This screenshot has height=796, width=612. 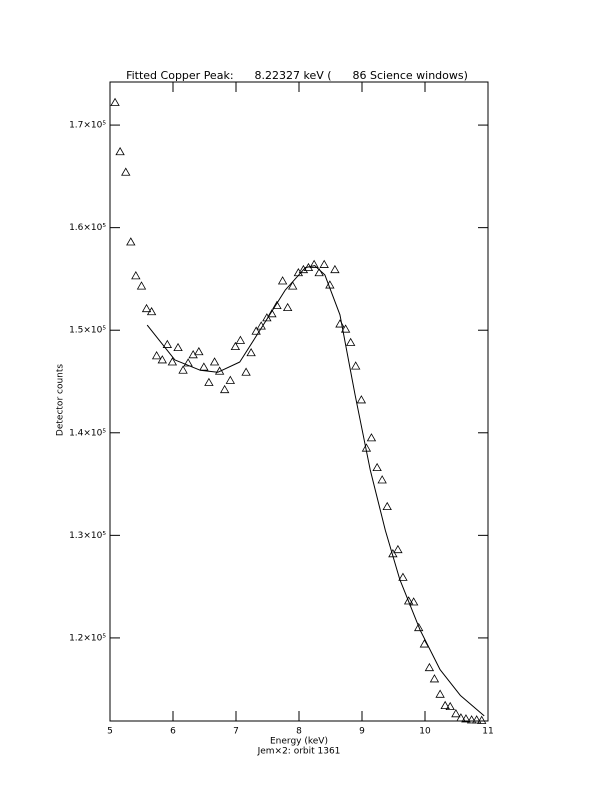 I want to click on x-tick-label: 7, so click(x=236, y=732).